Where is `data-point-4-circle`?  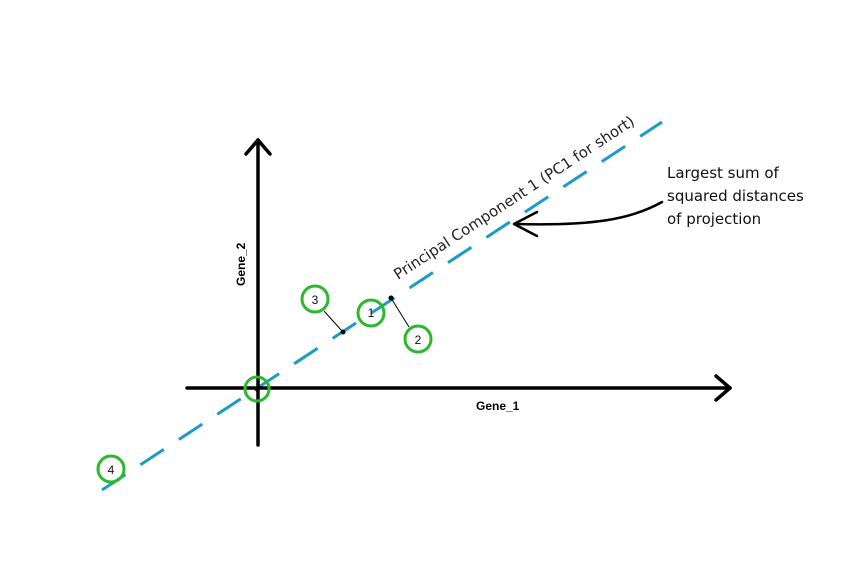
data-point-4-circle is located at coordinates (111, 469).